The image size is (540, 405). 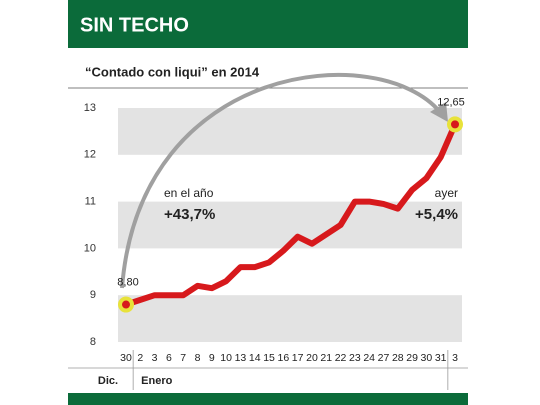 I want to click on y-tick-label: 13, so click(x=90, y=108).